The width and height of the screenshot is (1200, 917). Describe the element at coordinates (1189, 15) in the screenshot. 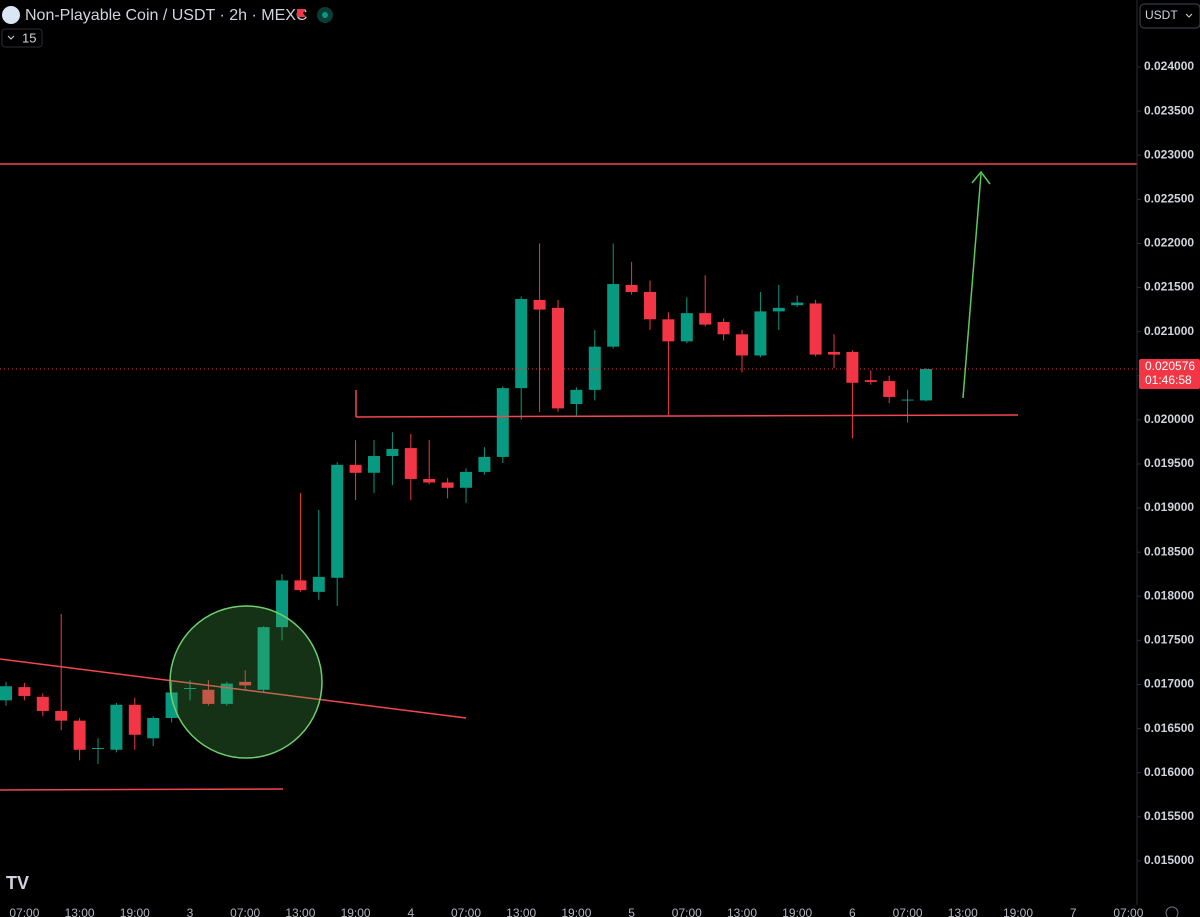

I see `currency-chevron` at that location.